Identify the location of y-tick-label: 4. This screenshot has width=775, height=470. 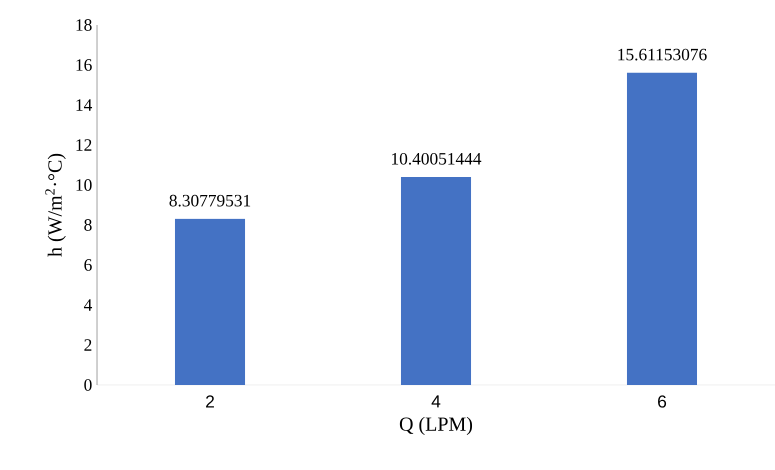
(88, 305).